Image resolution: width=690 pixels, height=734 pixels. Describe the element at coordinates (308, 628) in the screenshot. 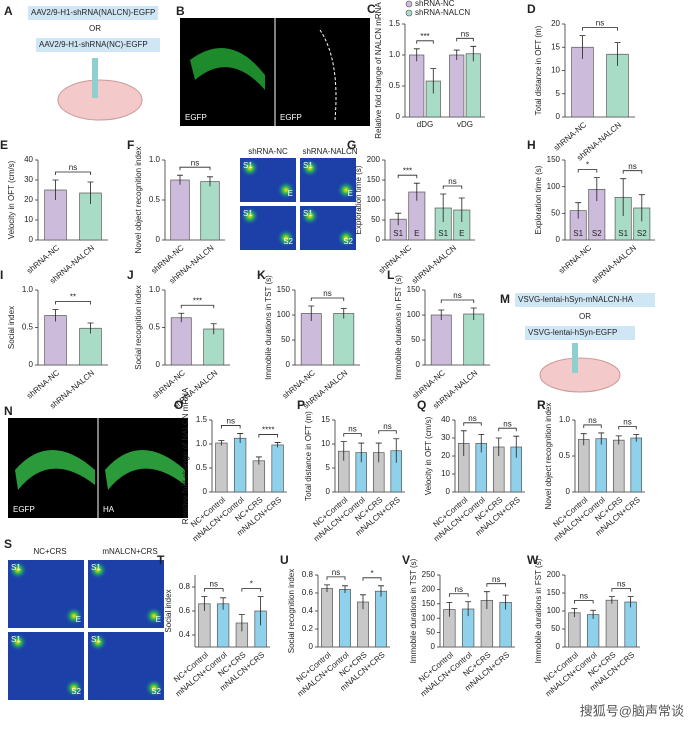

I see `y-tick-label: 0.2` at that location.